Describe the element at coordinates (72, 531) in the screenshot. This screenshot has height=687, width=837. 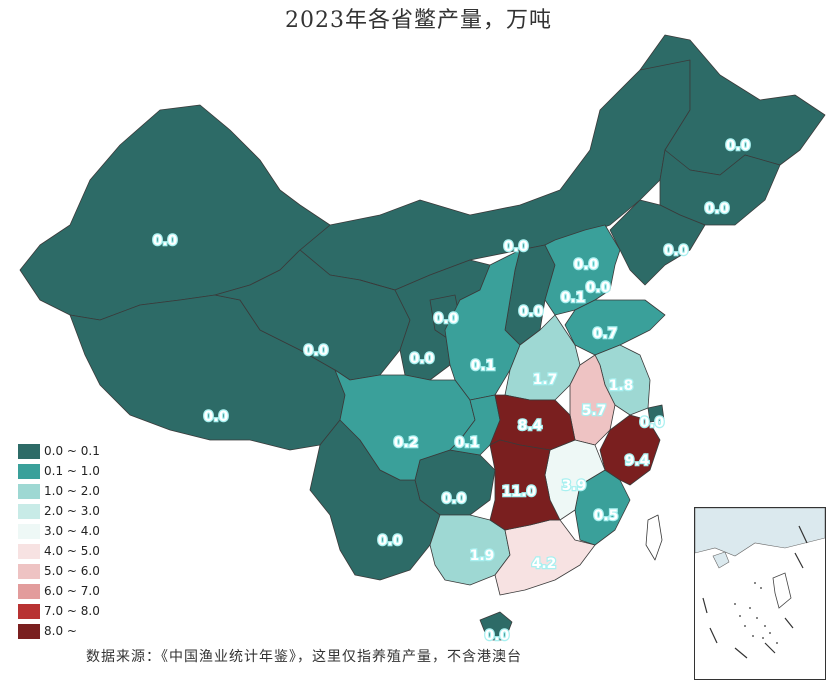
I see `legend-label: 3.0 ~ 4.0` at that location.